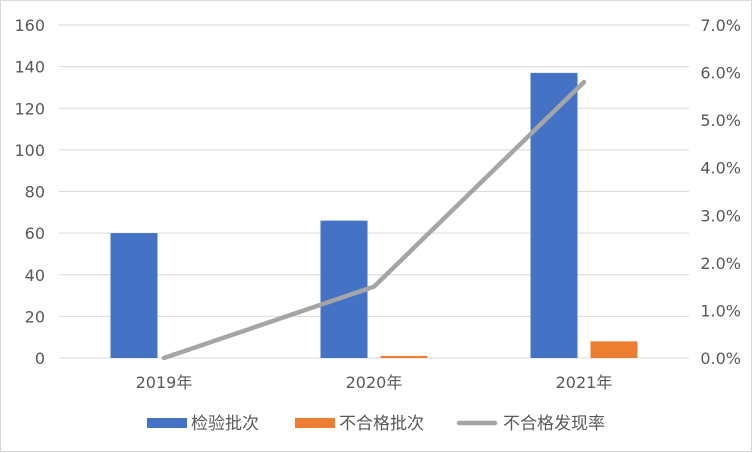 The width and height of the screenshot is (752, 453). Describe the element at coordinates (225, 424) in the screenshot. I see `legend-label: 检验批次` at that location.